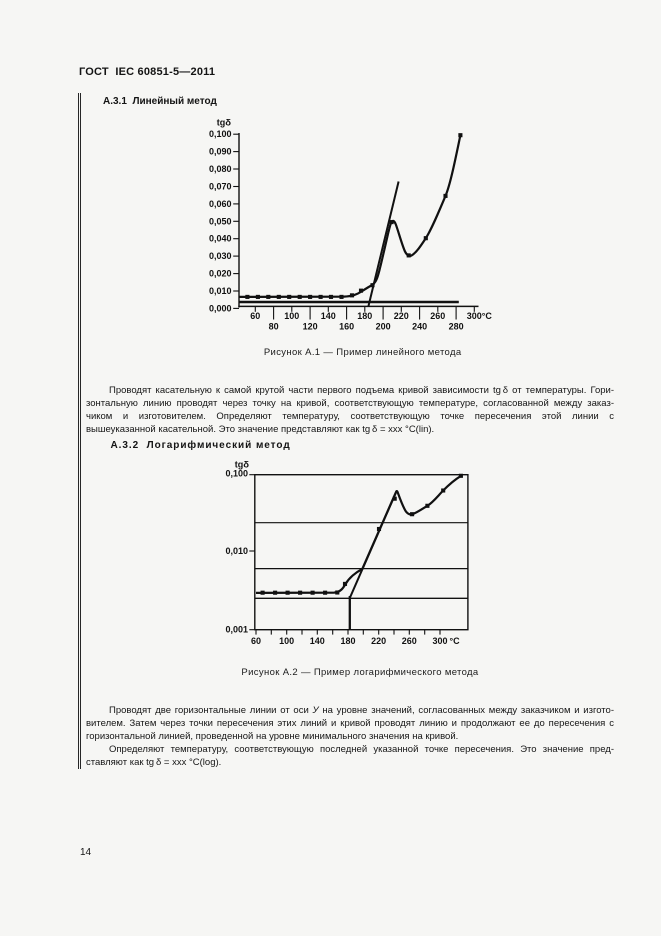 The height and width of the screenshot is (936, 661). What do you see at coordinates (456, 327) in the screenshot?
I see `svg-text: 280` at bounding box center [456, 327].